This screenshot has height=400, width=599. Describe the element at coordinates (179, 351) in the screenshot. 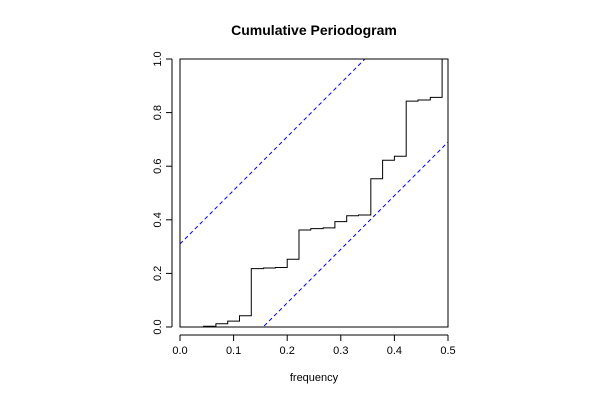

I see `x-tick-label: 0.0` at that location.